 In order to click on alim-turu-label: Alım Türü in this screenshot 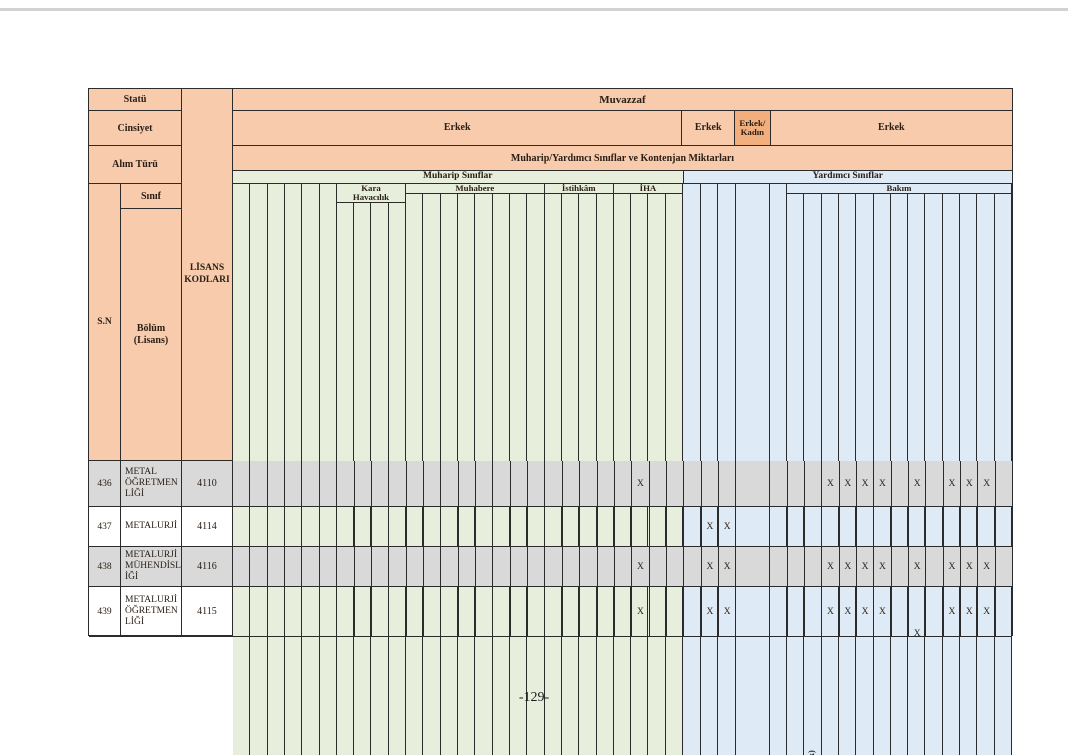, I will do `click(135, 165)`.